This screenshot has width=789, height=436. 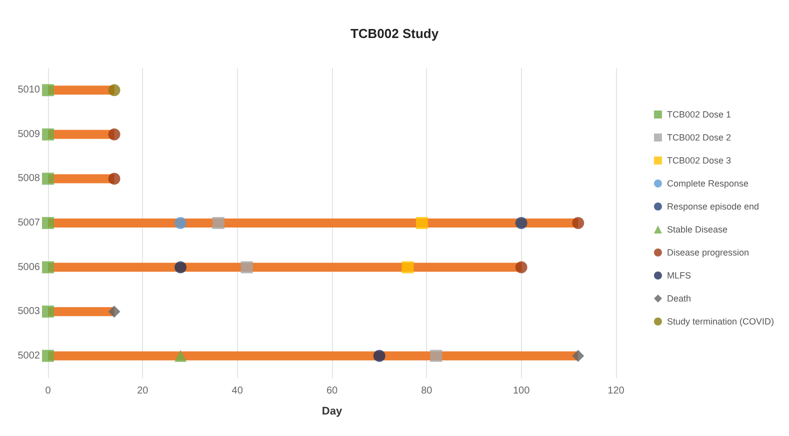 I want to click on legend-label: Study termination (COVID), so click(x=720, y=321).